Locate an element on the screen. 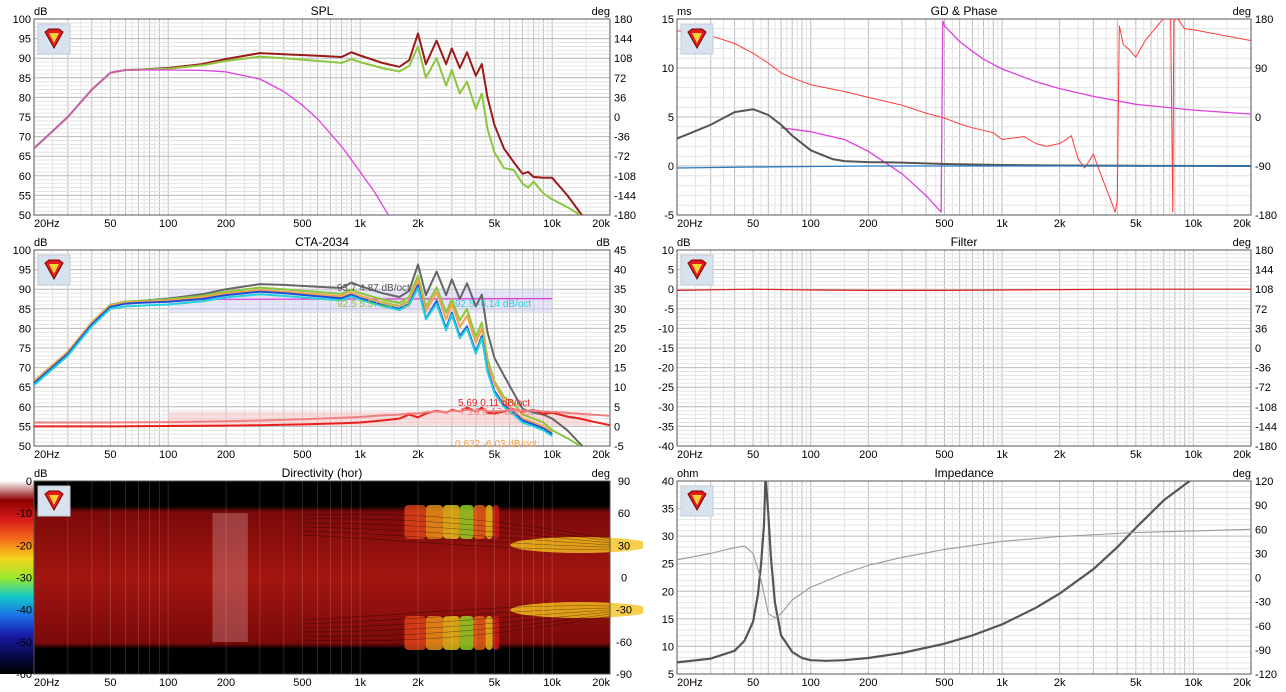 The width and height of the screenshot is (1286, 692). gd-xtick: 2k is located at coordinates (1060, 224).